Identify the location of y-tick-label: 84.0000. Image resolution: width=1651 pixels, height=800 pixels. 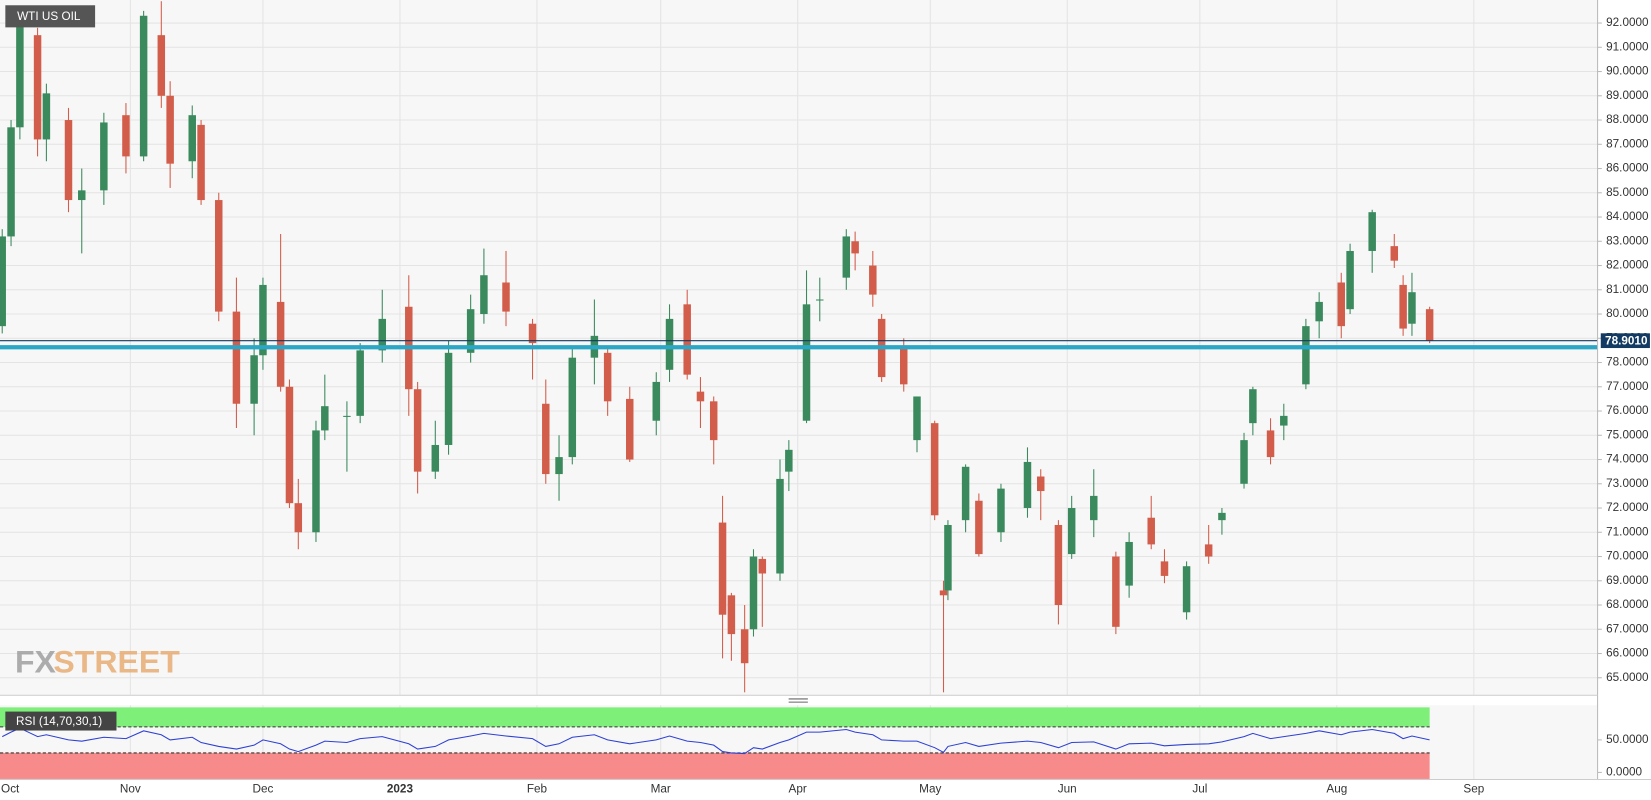
(1627, 216).